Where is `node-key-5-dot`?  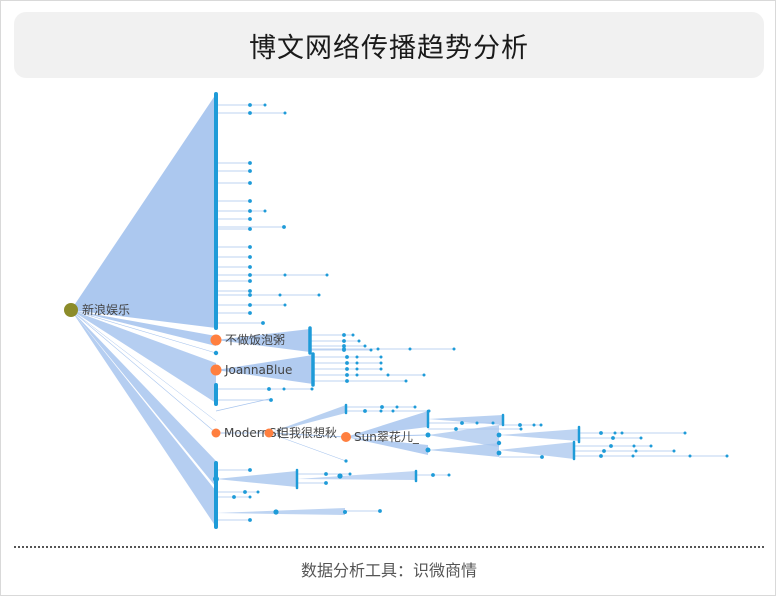
node-key-5-dot is located at coordinates (346, 437).